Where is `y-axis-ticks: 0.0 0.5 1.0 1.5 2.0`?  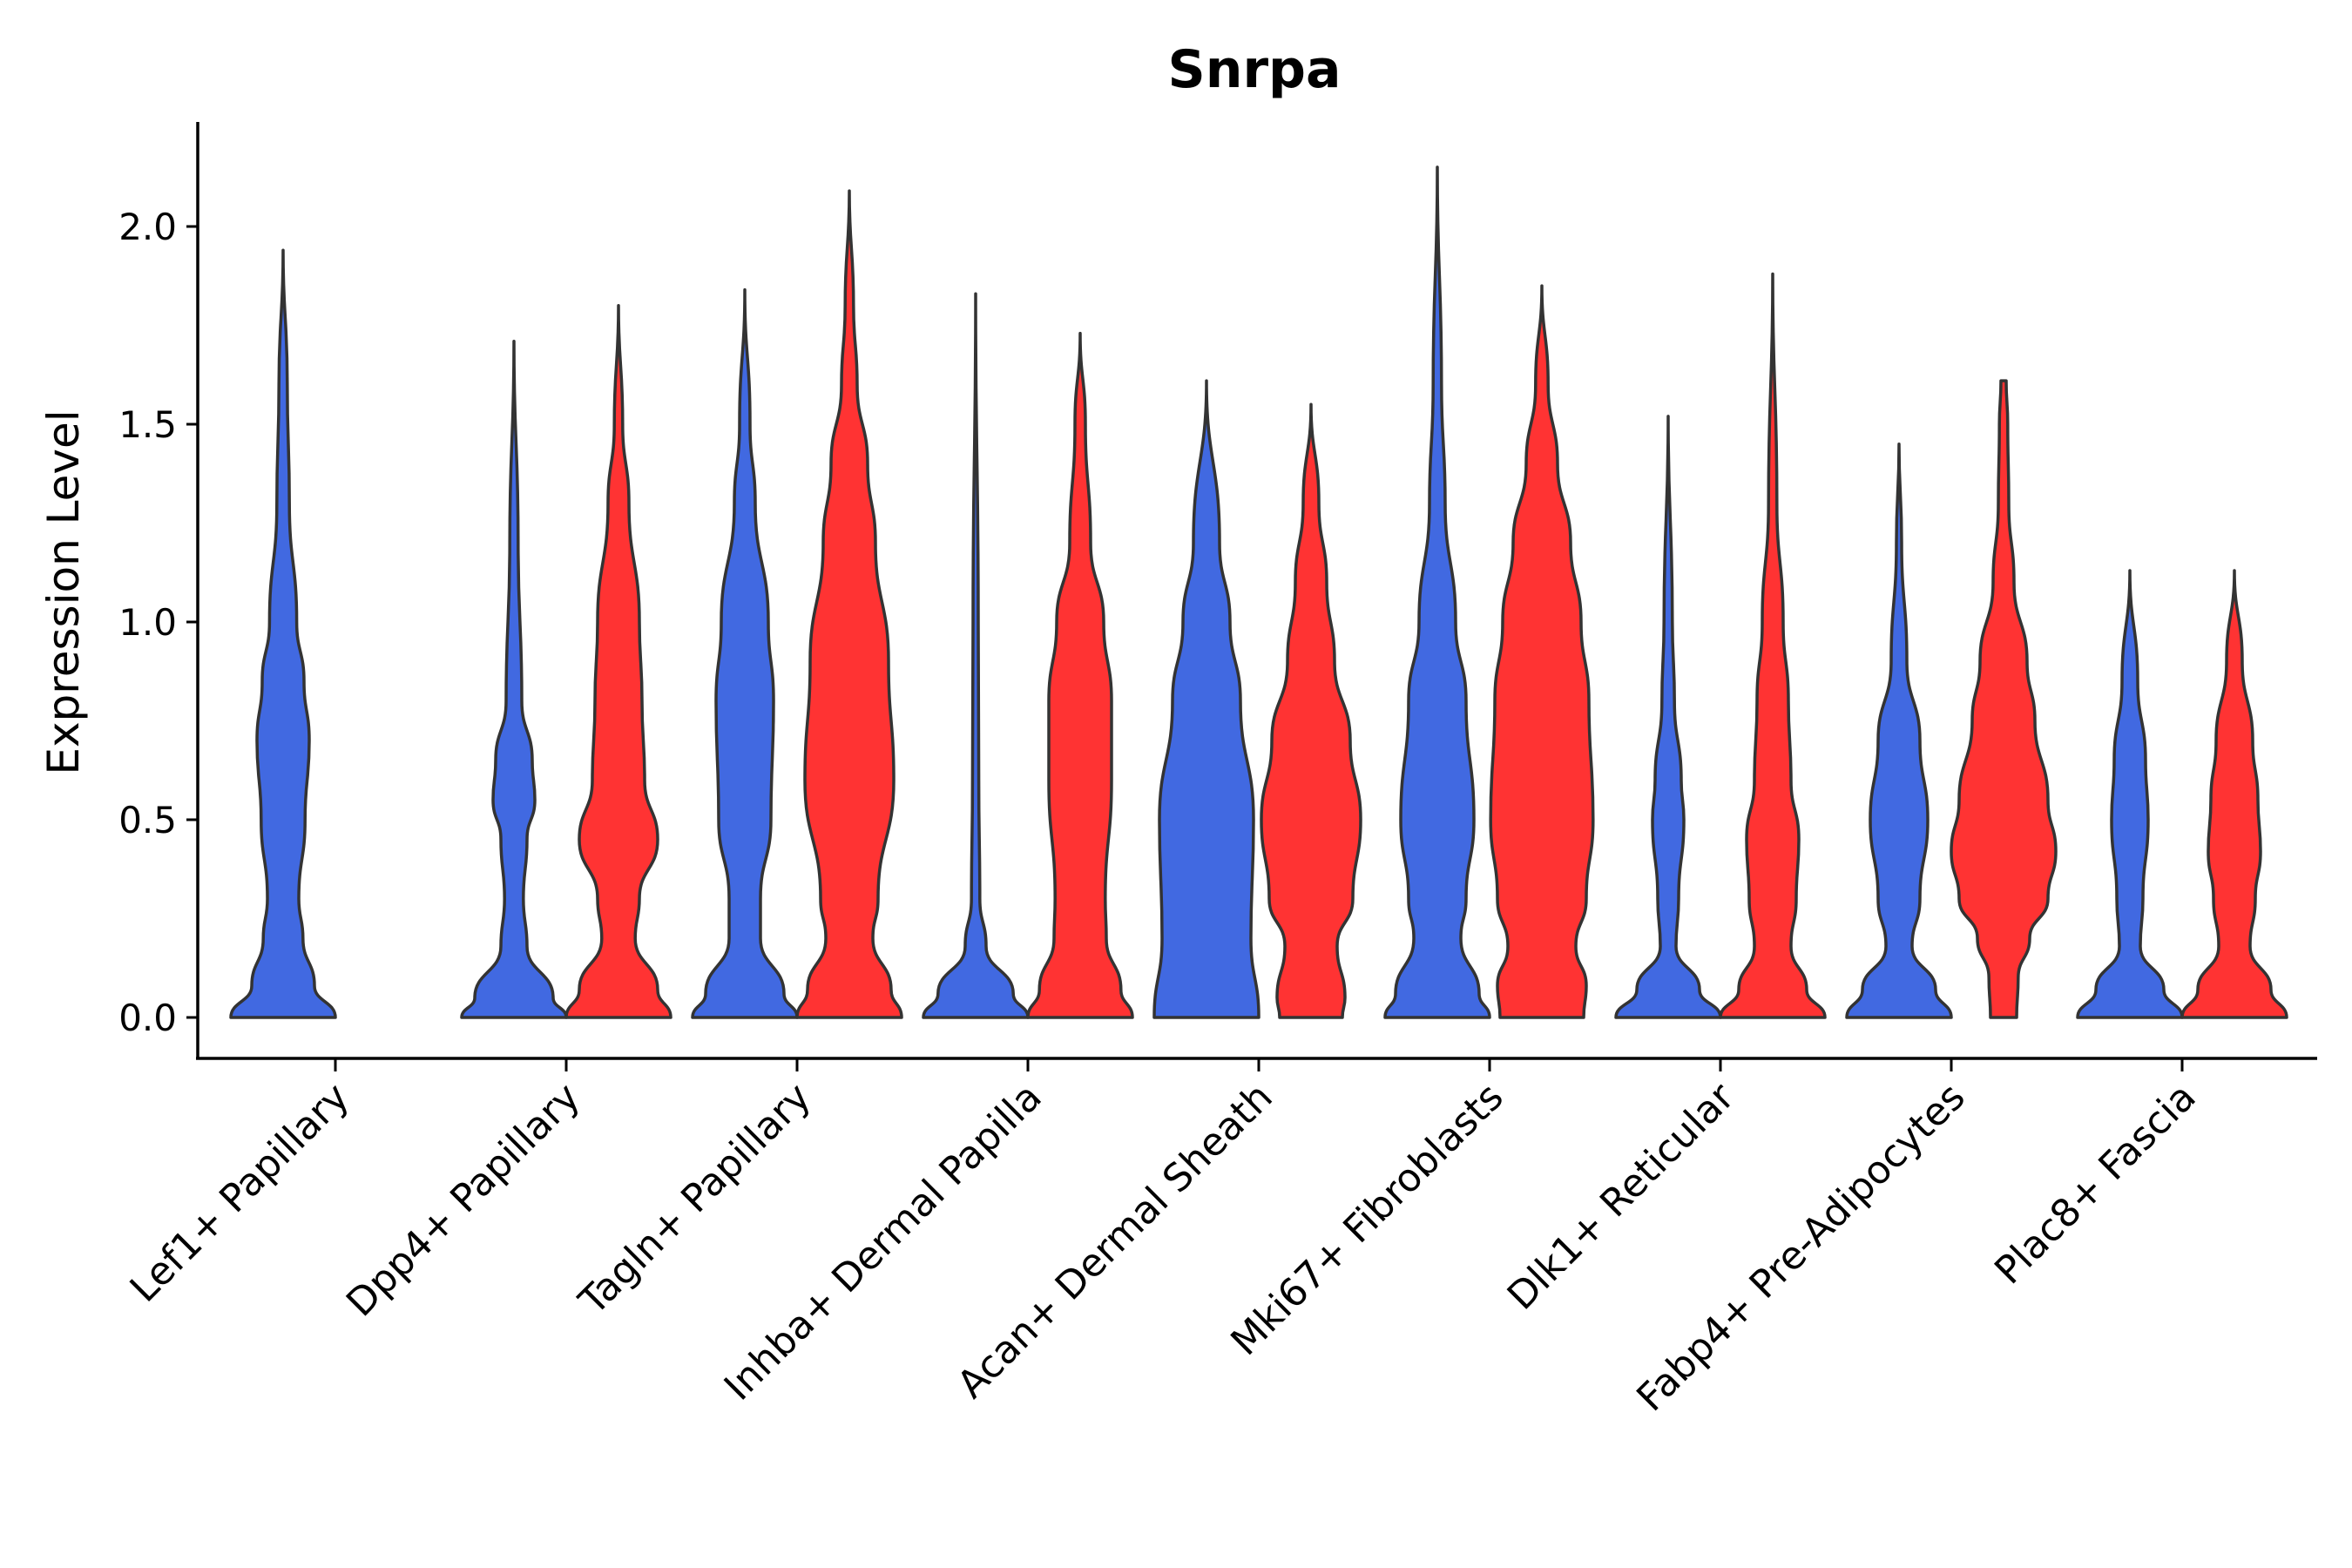
y-axis-ticks: 0.0 0.5 1.0 1.5 2.0 is located at coordinates (158, 623).